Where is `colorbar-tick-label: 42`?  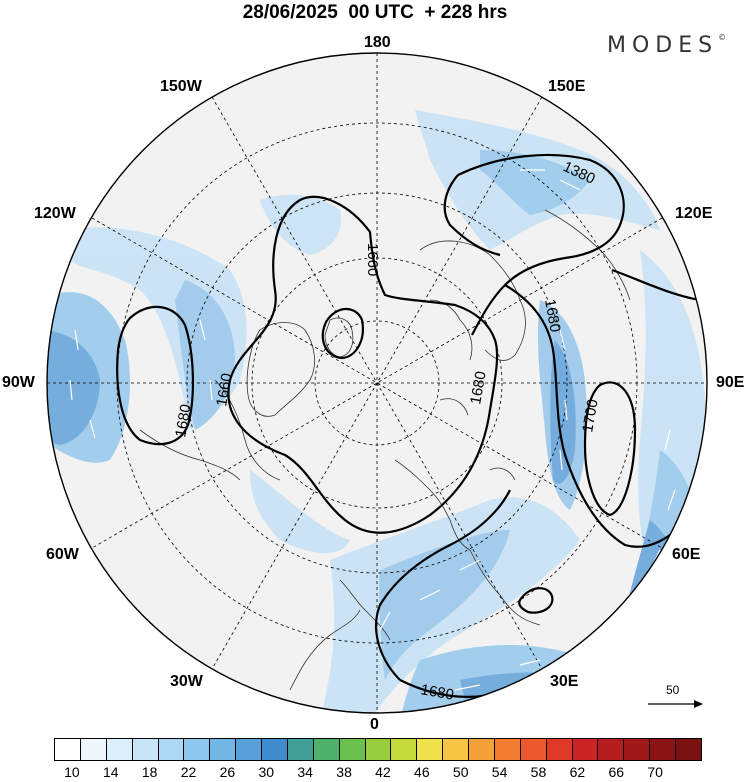 colorbar-tick-label: 42 is located at coordinates (383, 772).